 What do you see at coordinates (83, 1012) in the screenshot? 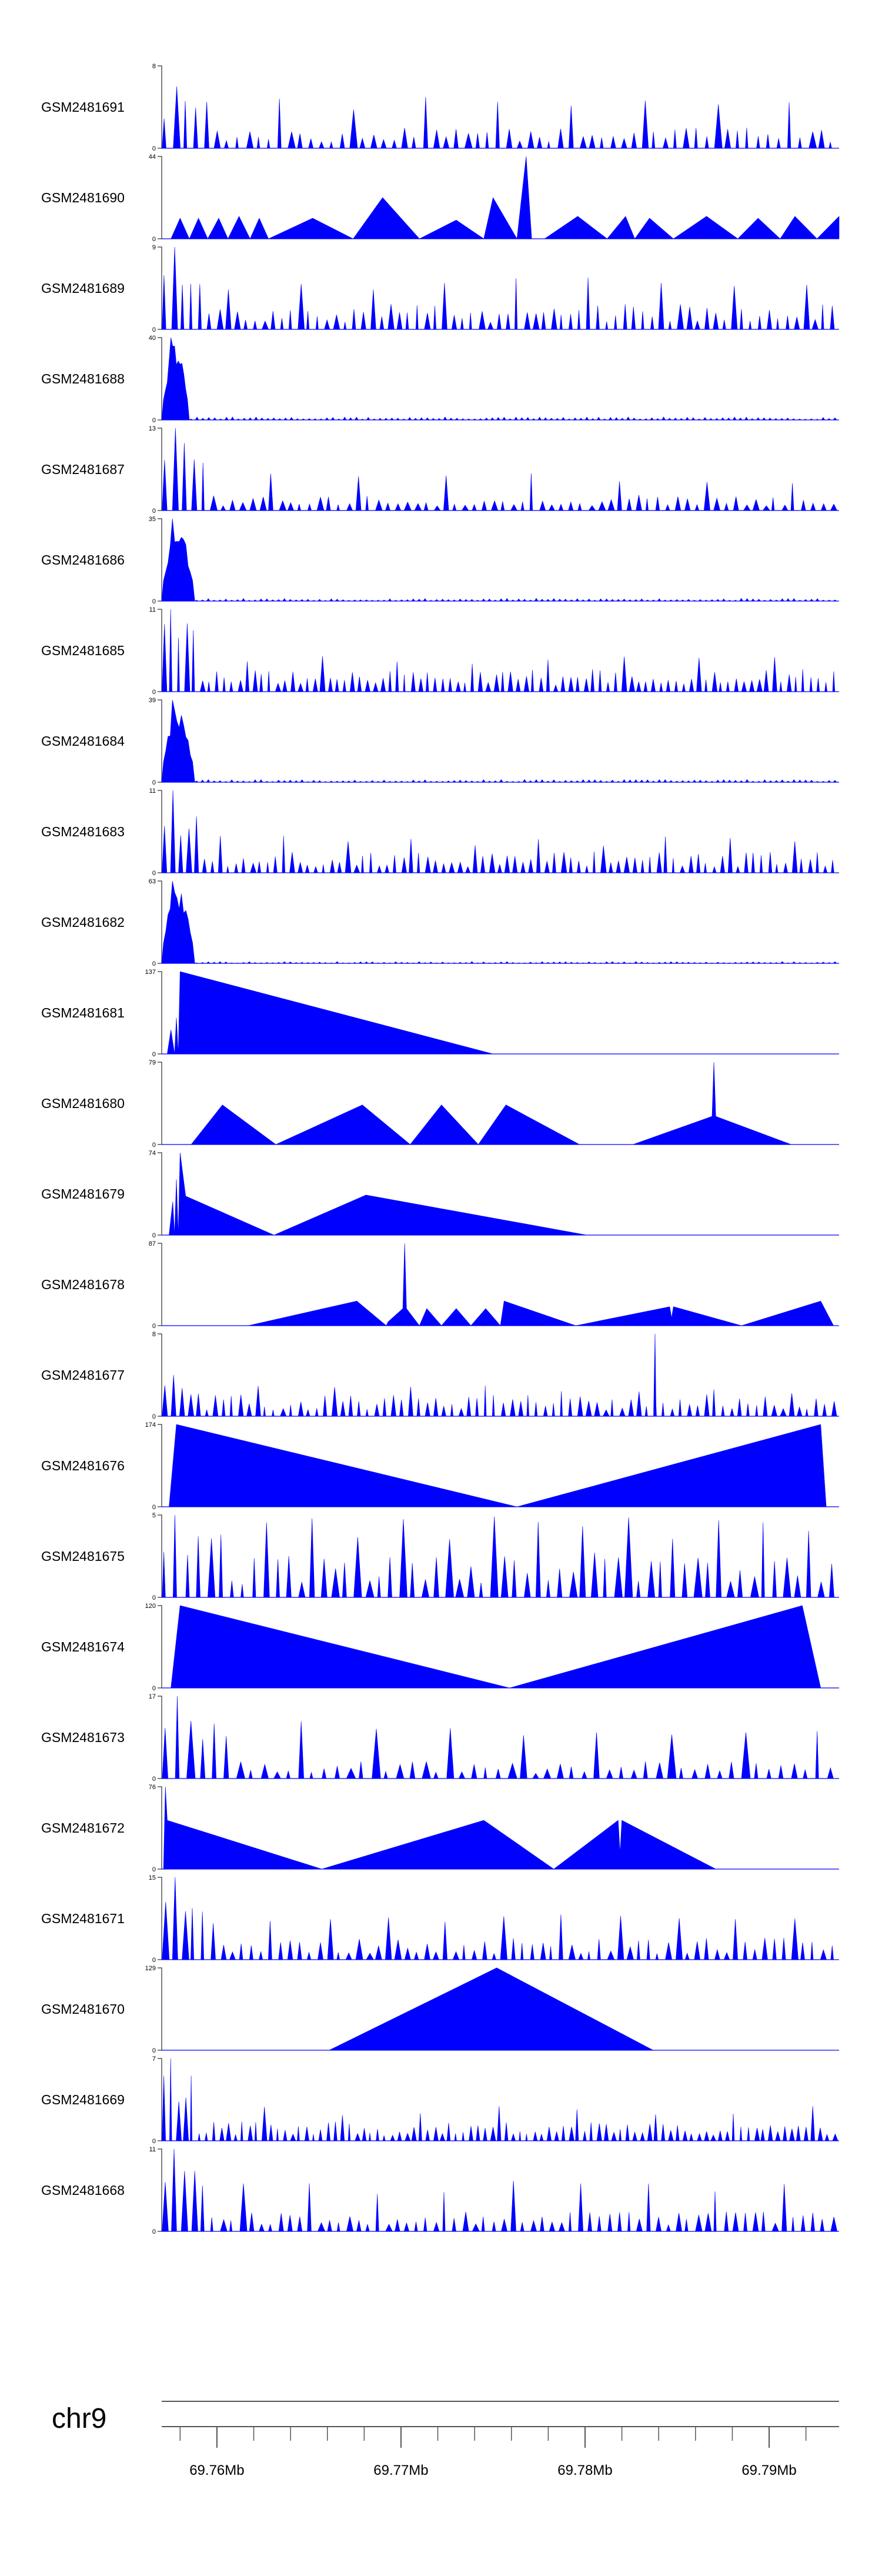
I see `track-label: GSM2481681` at bounding box center [83, 1012].